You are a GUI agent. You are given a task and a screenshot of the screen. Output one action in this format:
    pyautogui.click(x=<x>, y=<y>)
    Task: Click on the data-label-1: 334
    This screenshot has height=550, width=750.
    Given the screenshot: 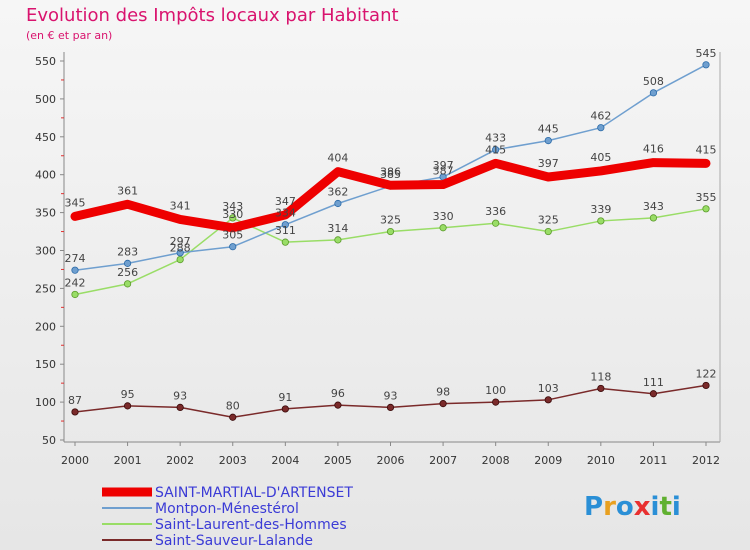 What is the action you would take?
    pyautogui.click(x=285, y=213)
    